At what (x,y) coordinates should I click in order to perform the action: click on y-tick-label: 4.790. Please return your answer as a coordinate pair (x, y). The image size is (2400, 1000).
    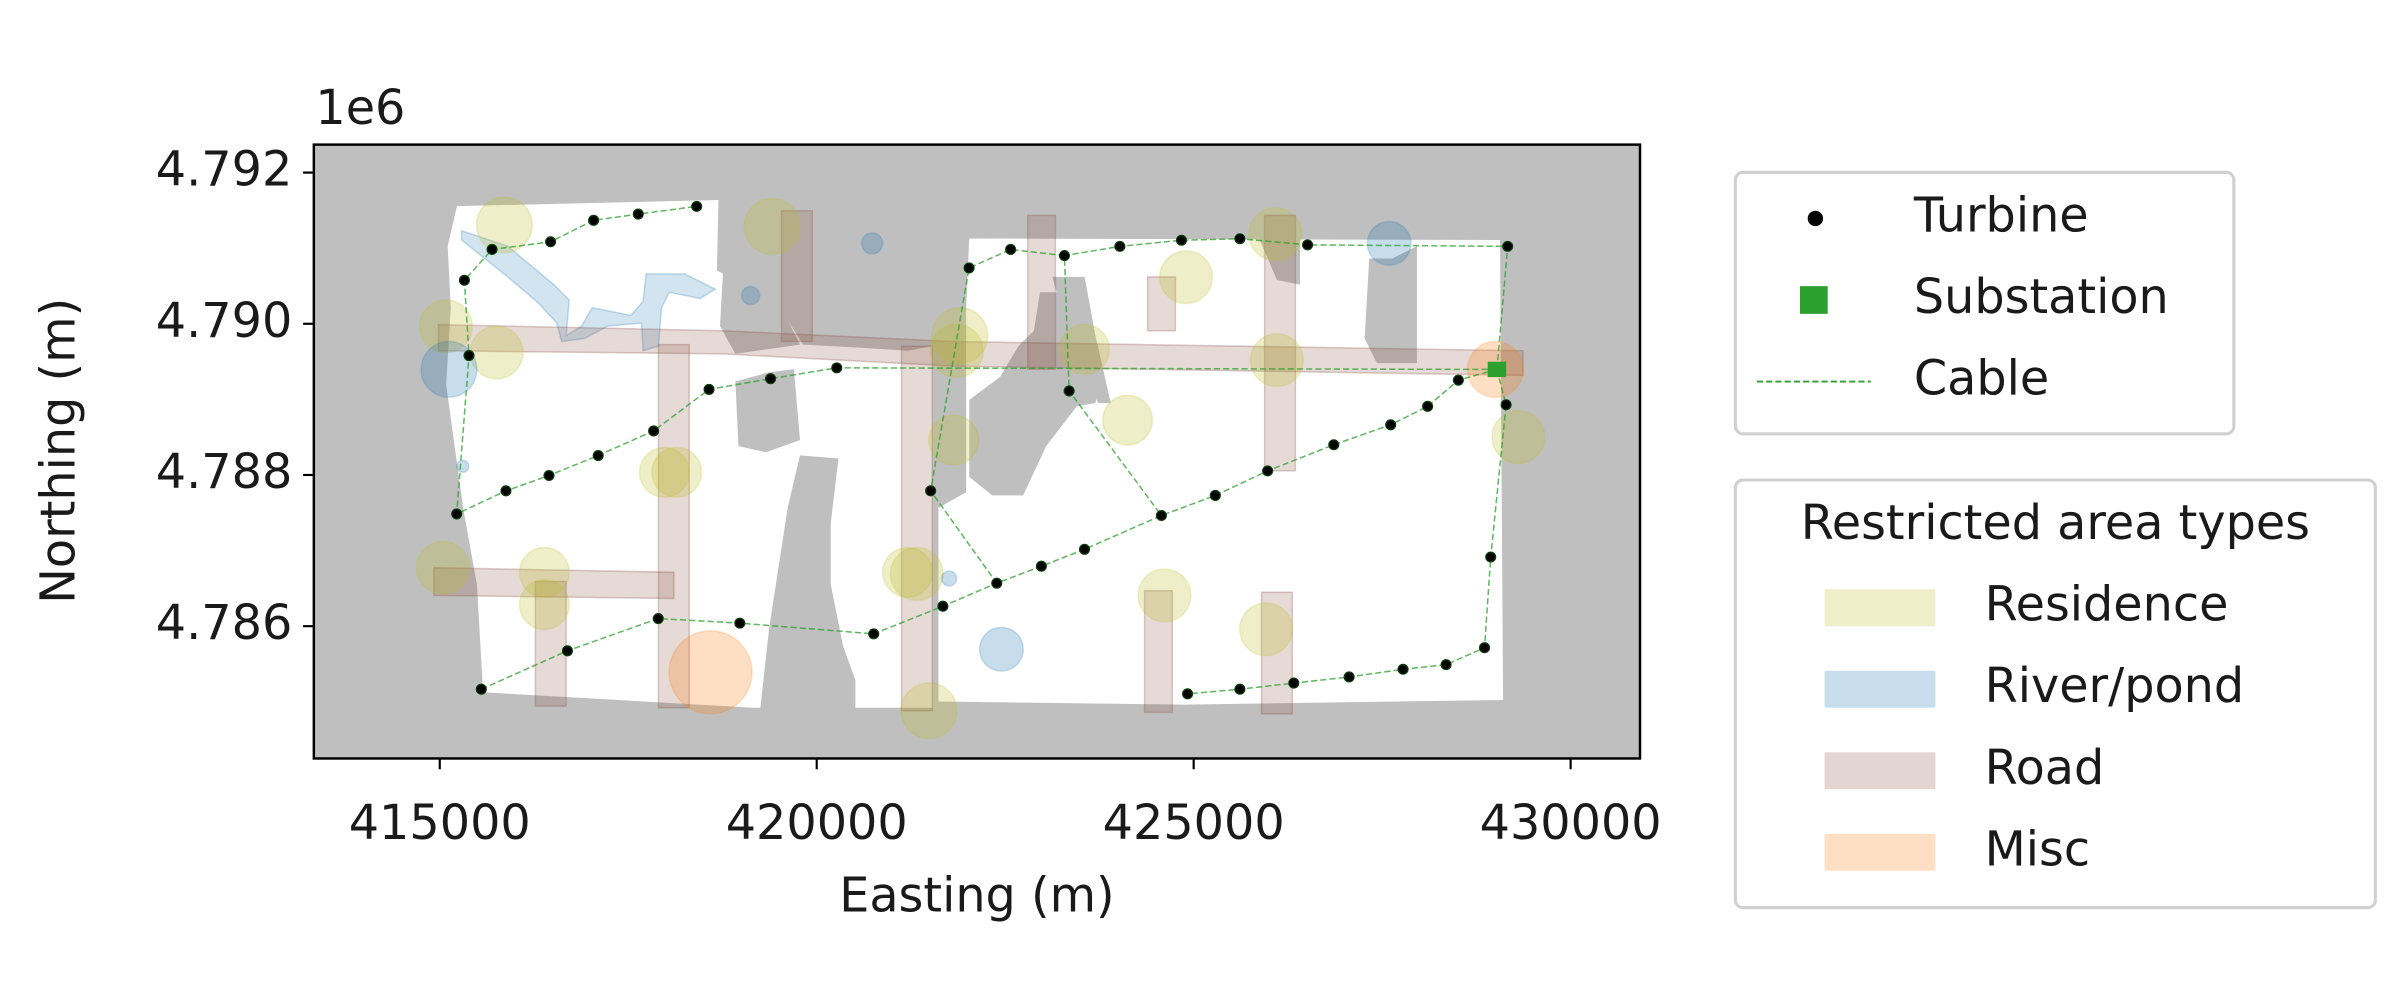
    Looking at the image, I should click on (224, 321).